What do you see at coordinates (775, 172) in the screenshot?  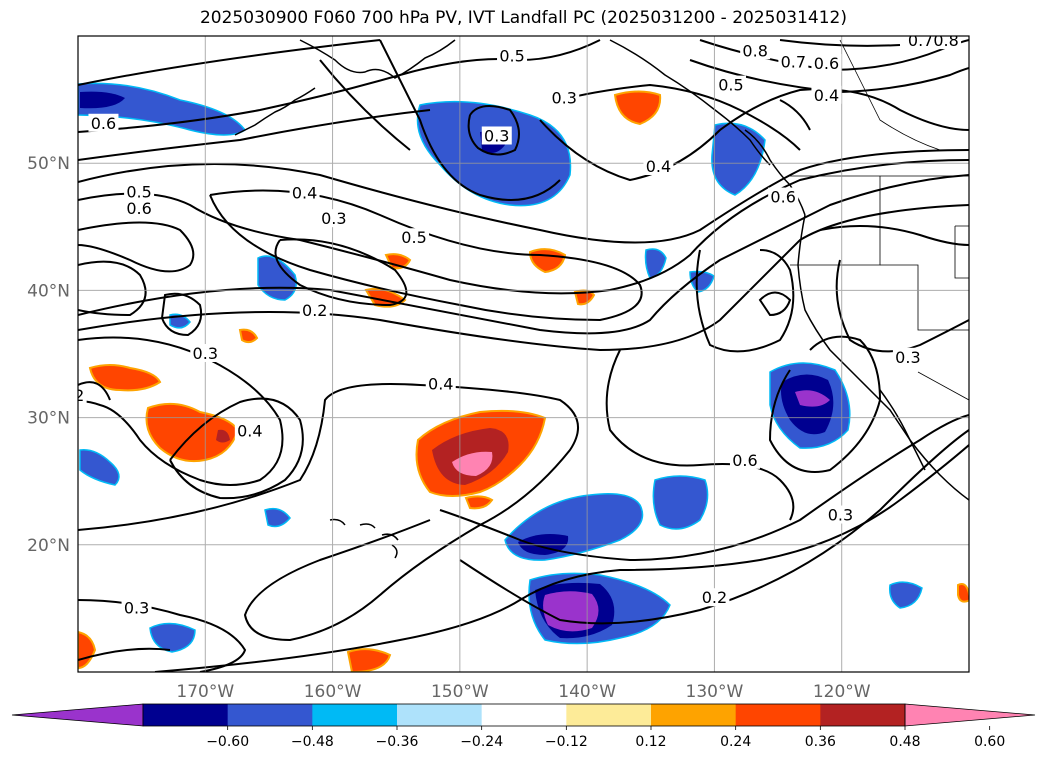 I see `british-columbia-coastline` at bounding box center [775, 172].